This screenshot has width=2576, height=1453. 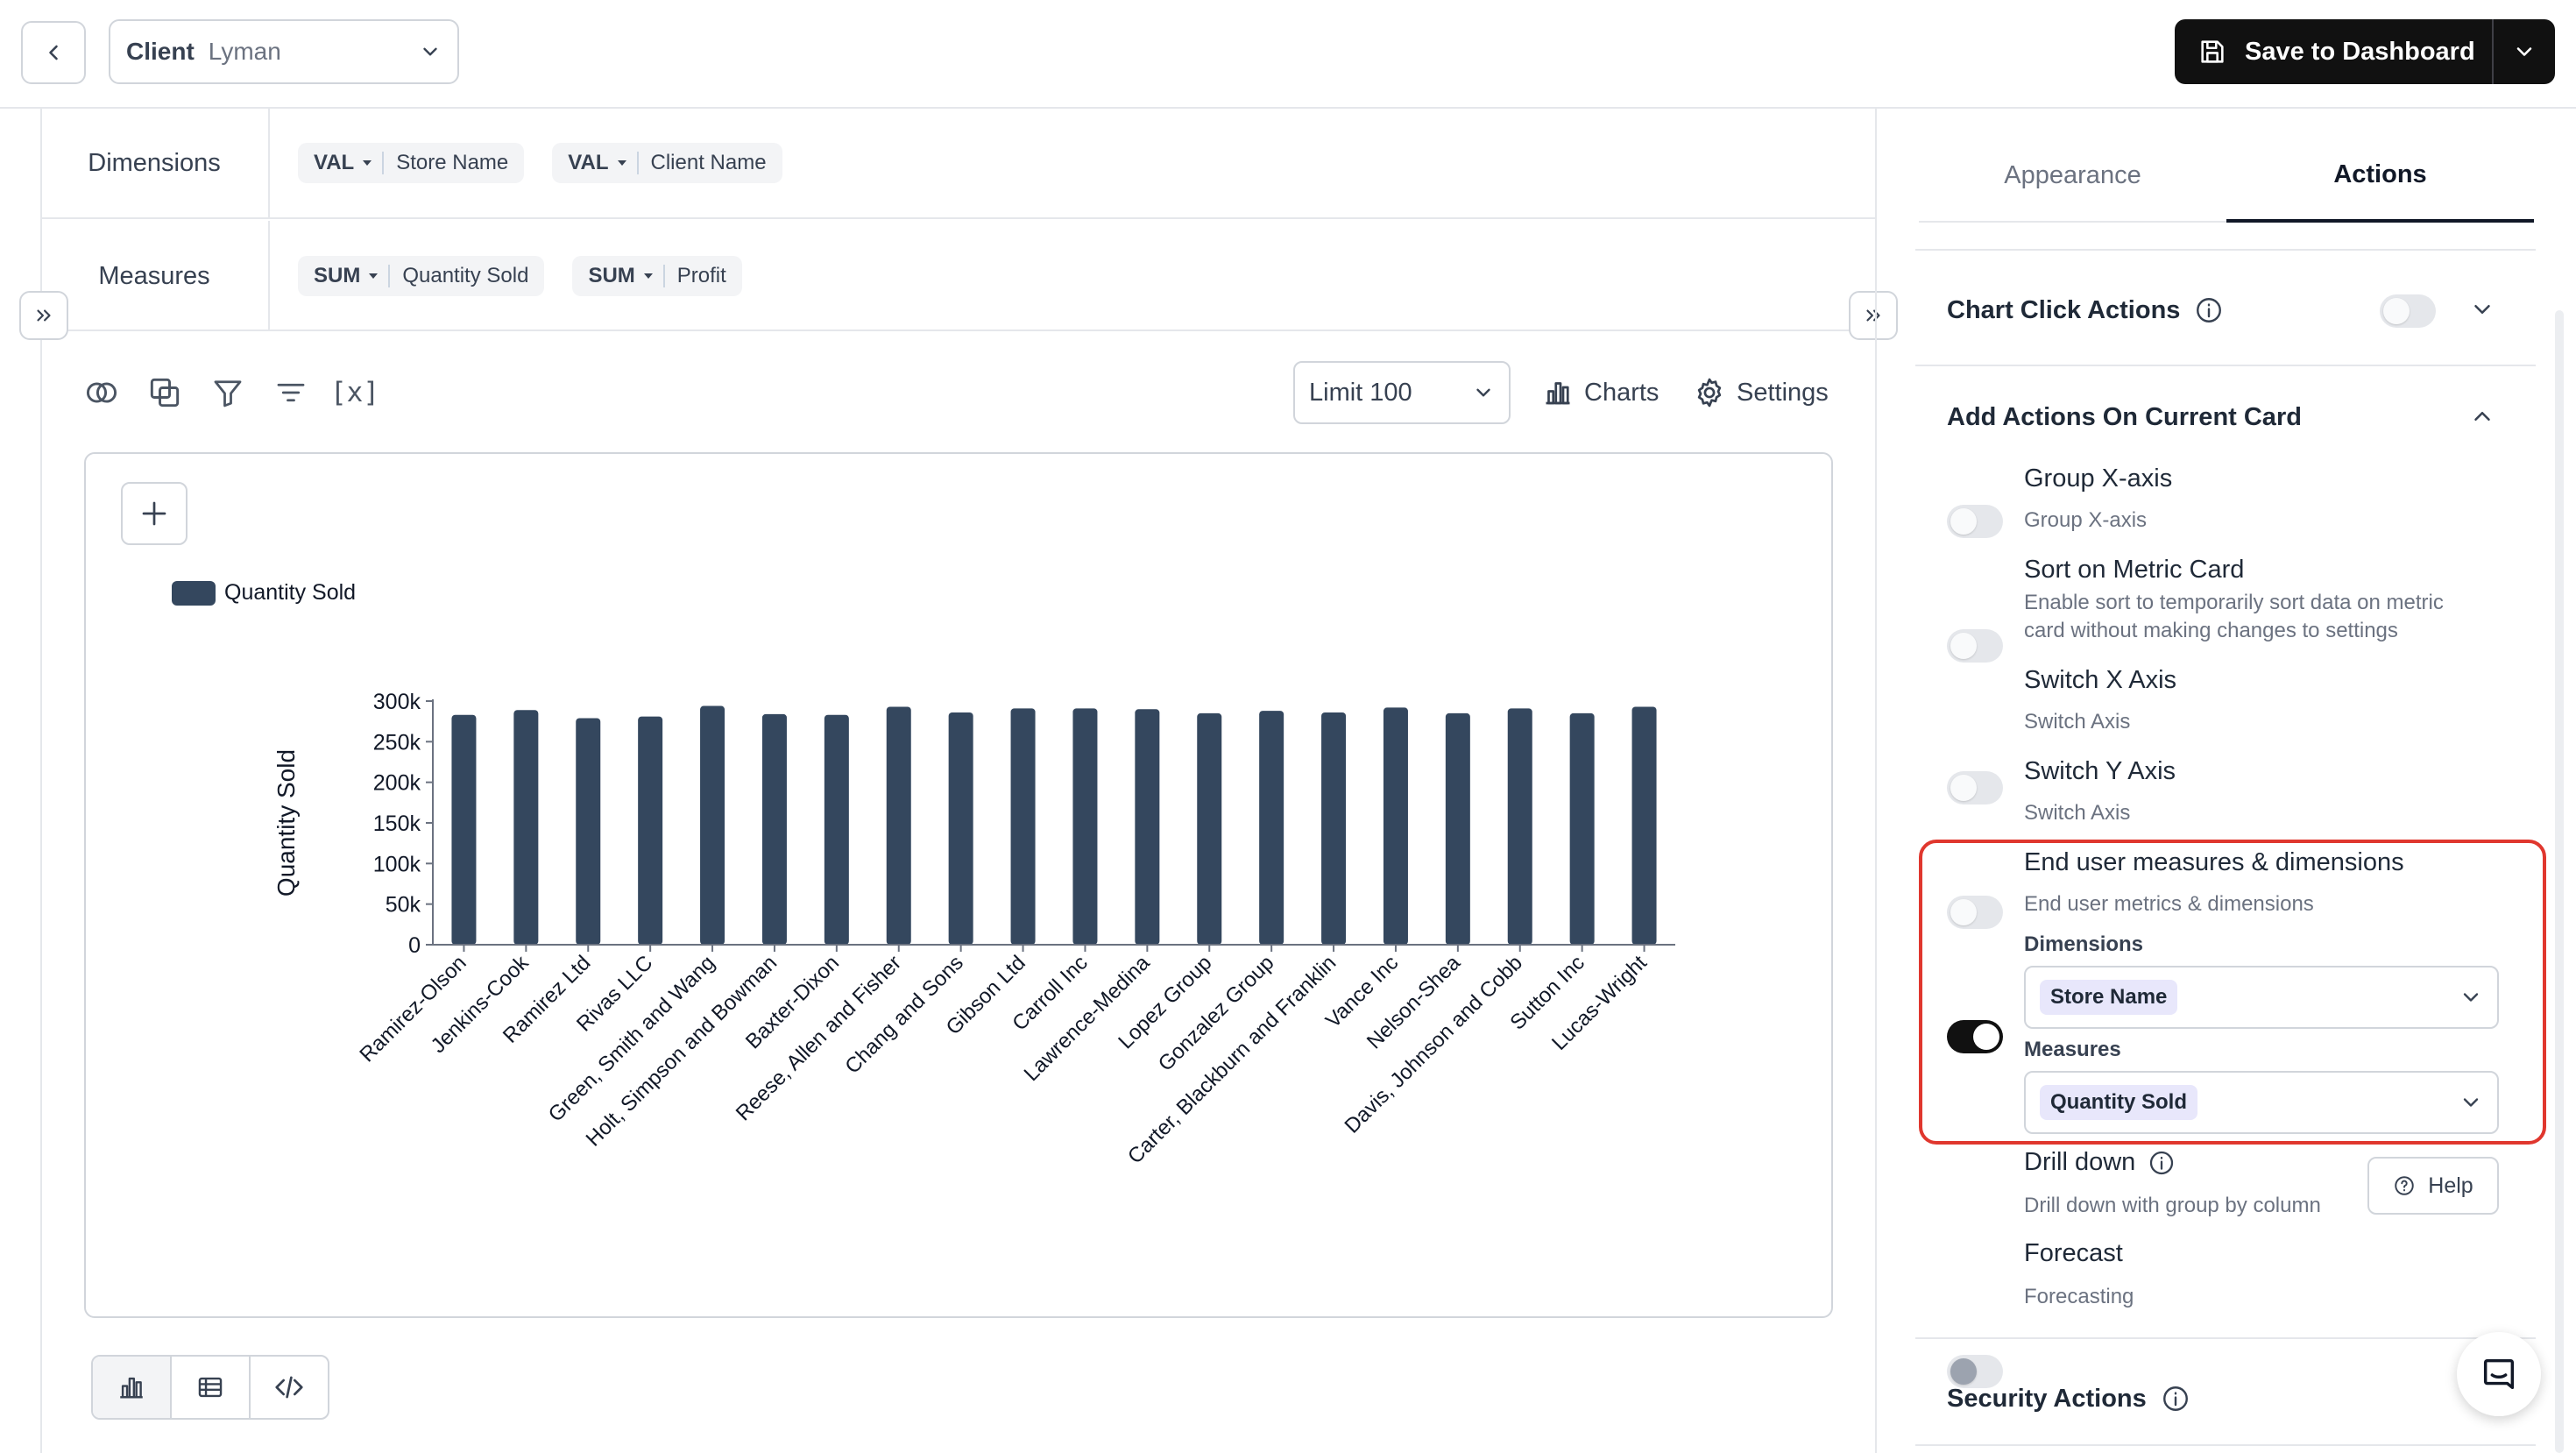 I want to click on eu-dimensions-select: Store Name, so click(x=2261, y=997).